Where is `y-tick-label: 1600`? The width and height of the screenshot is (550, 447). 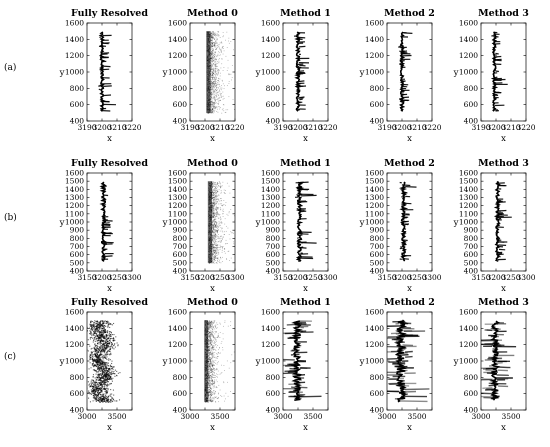 y-tick-label: 1600 is located at coordinates (177, 173).